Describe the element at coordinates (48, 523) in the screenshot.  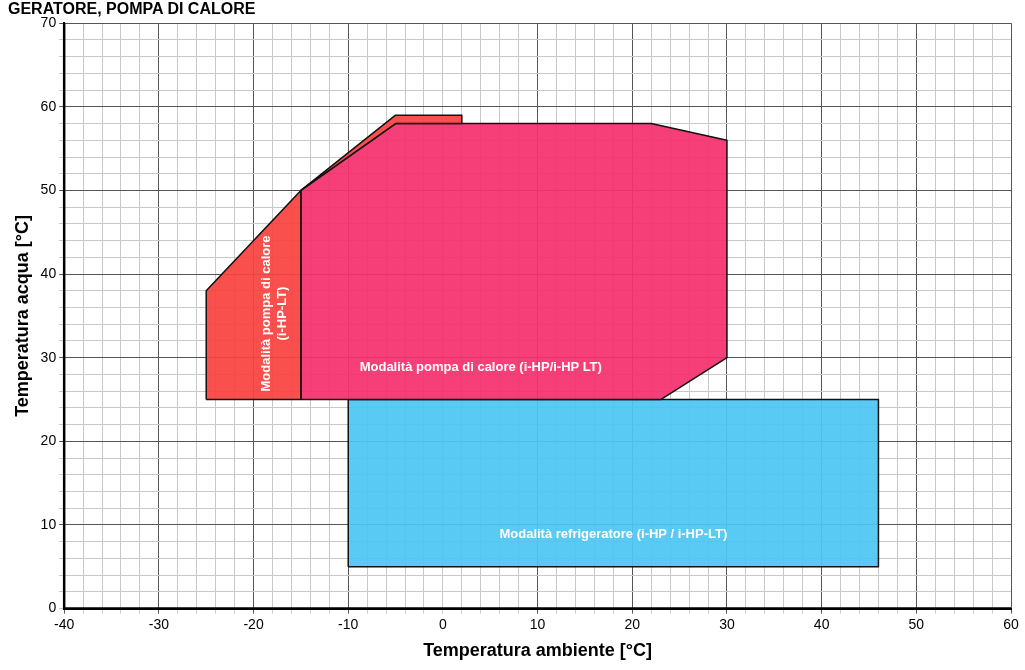
I see `y-tick-label: 10` at that location.